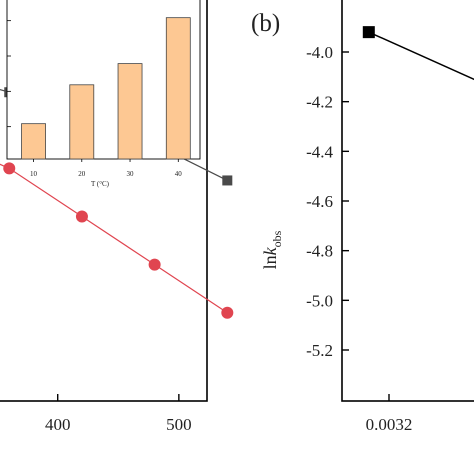 The width and height of the screenshot is (474, 474). I want to click on panel-a-square-marker, so click(227, 180).